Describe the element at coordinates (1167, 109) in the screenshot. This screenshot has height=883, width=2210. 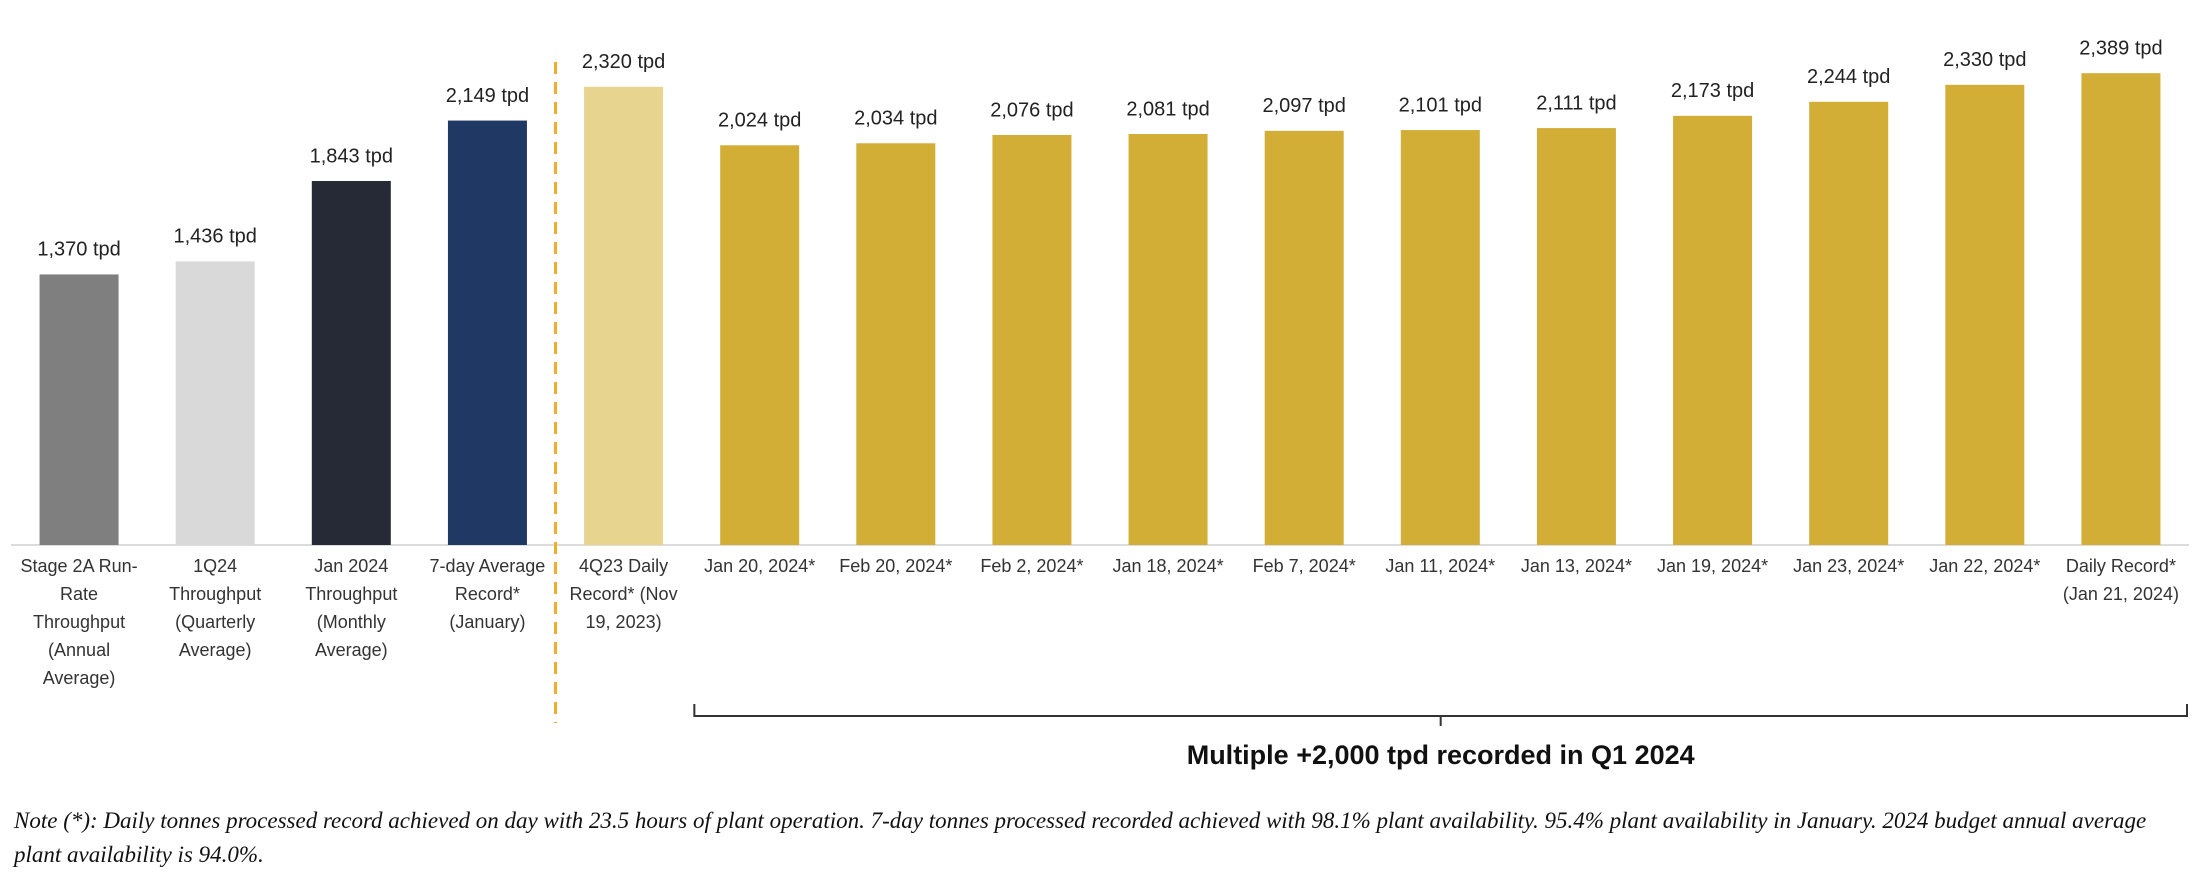
I see `value-label: 2,081 tpd` at that location.